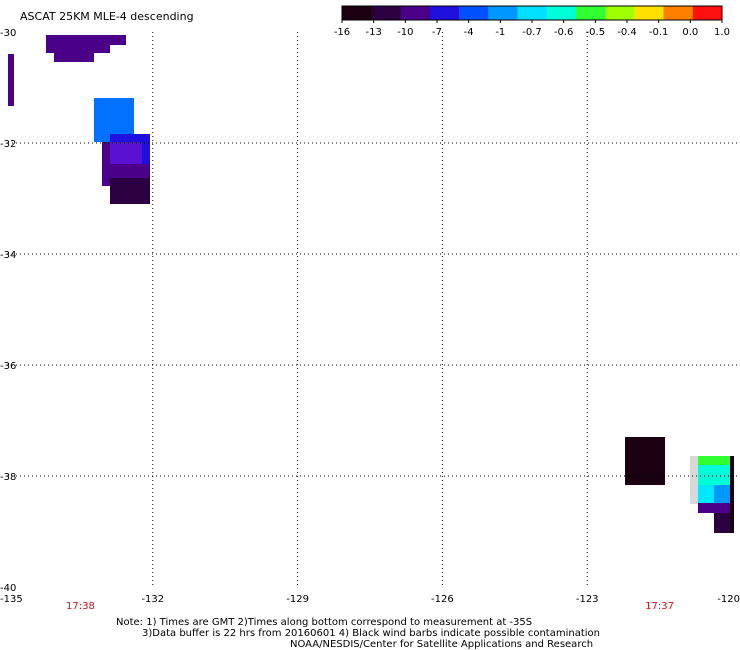 This screenshot has height=650, width=740. I want to click on colorbar-label: -4, so click(469, 32).